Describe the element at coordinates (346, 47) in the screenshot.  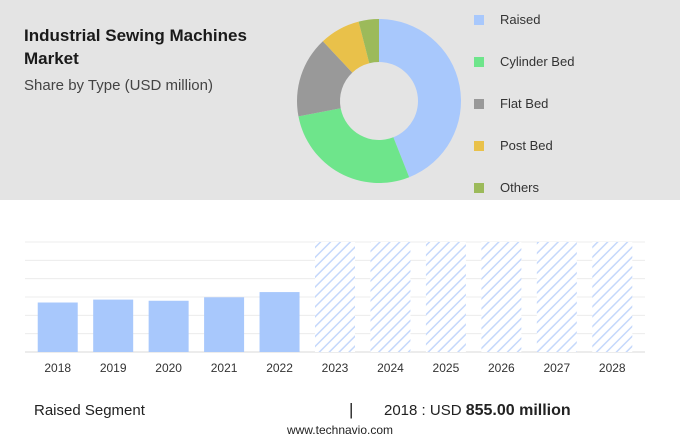
I see `donut-slice-post-bed` at that location.